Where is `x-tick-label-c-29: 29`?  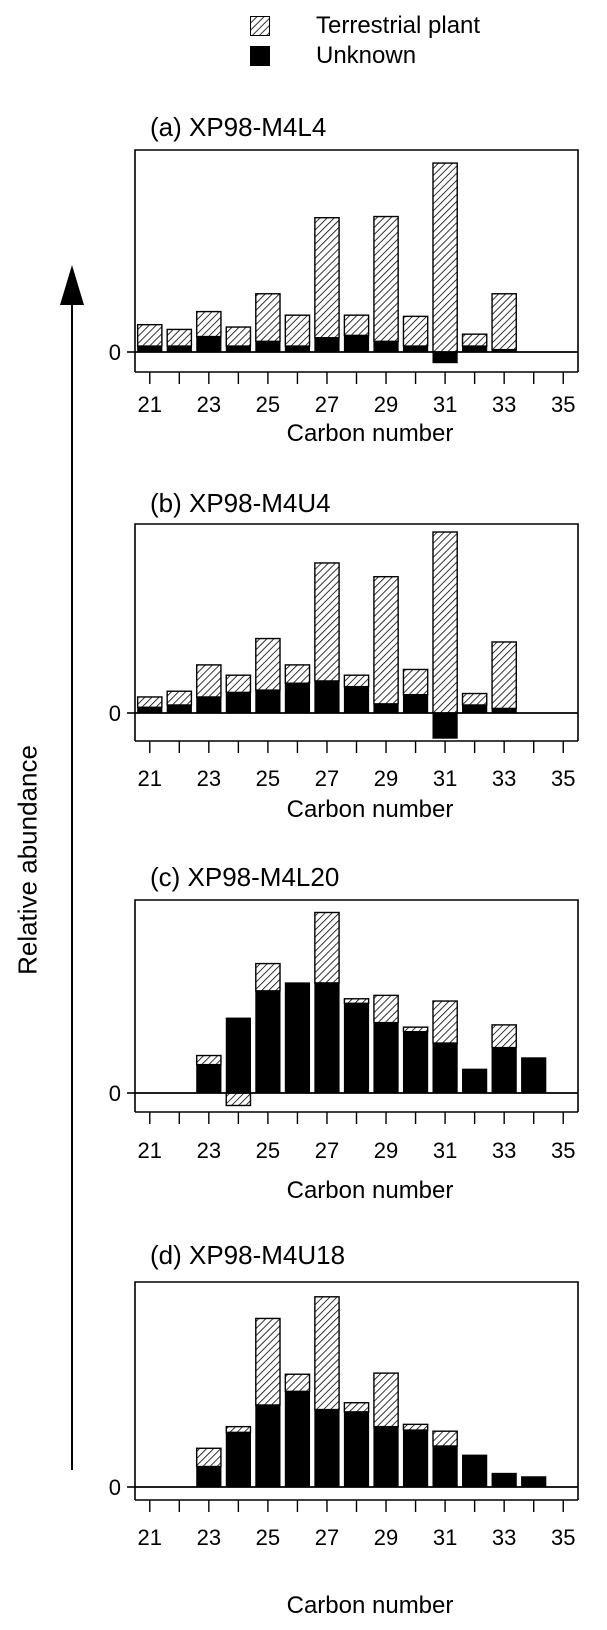 x-tick-label-c-29: 29 is located at coordinates (386, 1150).